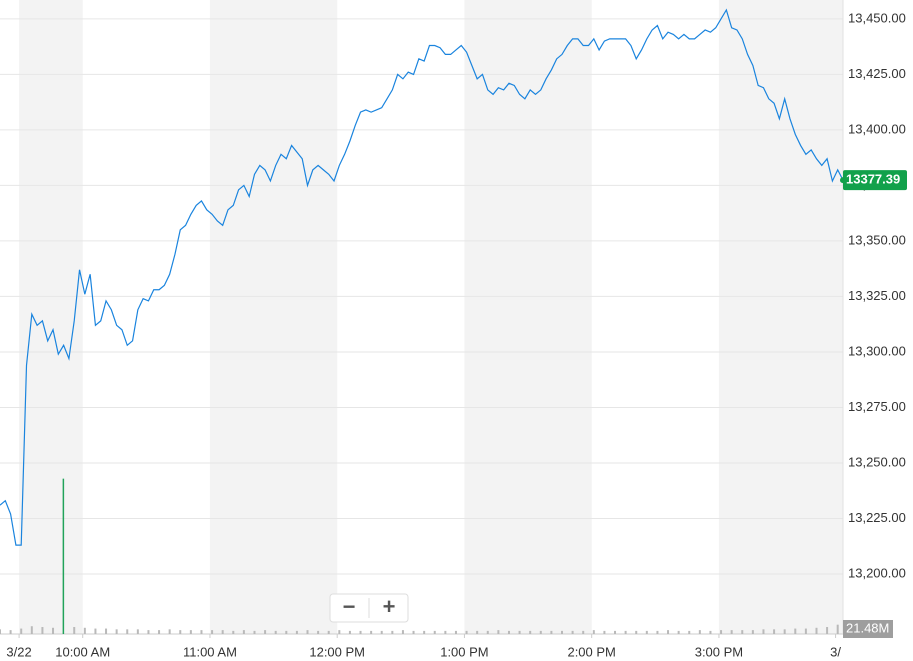 This screenshot has height=661, width=913. What do you see at coordinates (369, 608) in the screenshot?
I see `zoom-controls: − +` at bounding box center [369, 608].